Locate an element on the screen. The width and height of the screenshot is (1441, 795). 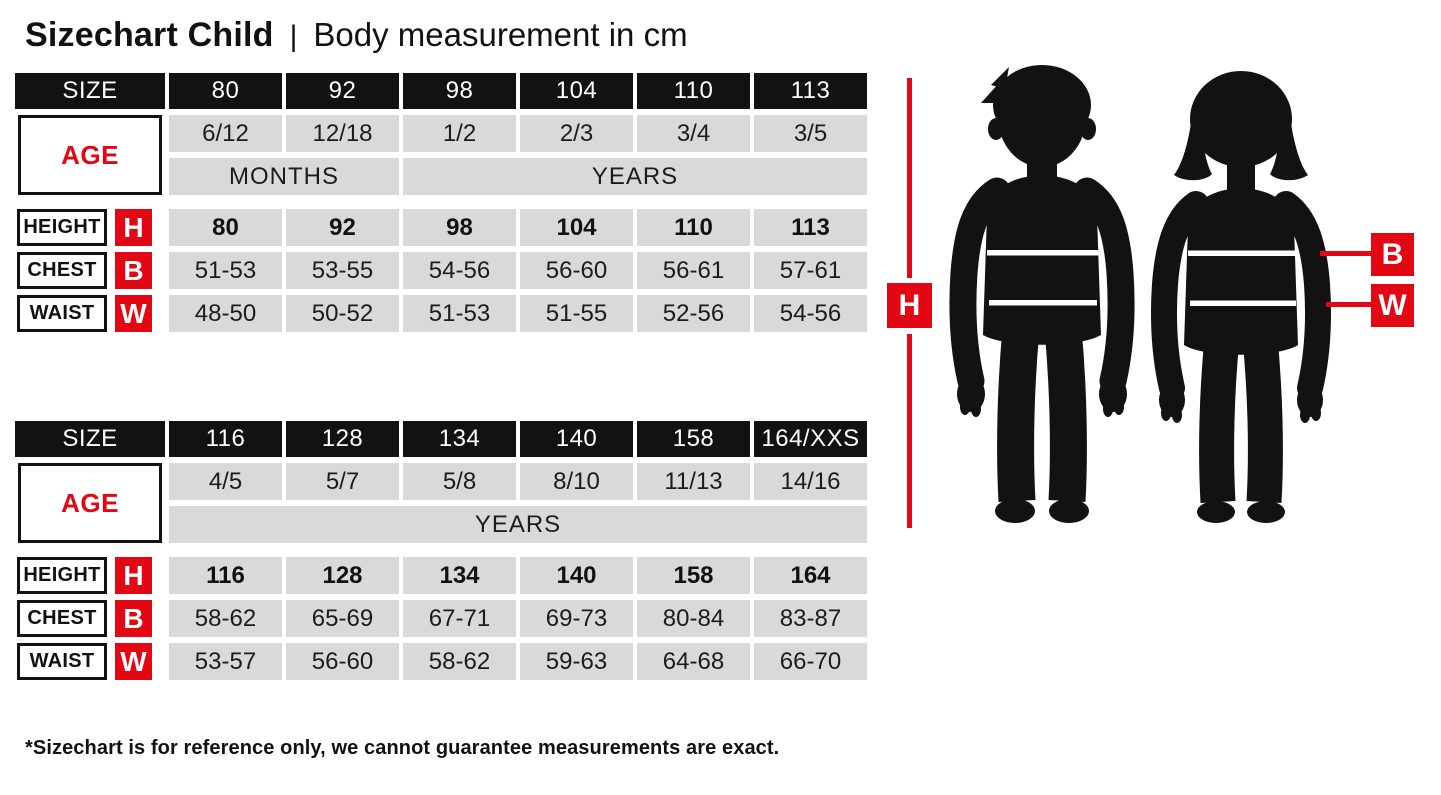
height-cell: 80 is located at coordinates (225, 227).